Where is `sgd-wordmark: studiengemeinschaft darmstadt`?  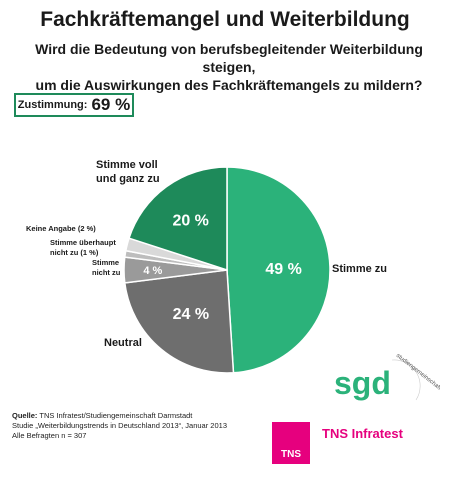 sgd-wordmark: studiengemeinschaft darmstadt is located at coordinates (417, 381).